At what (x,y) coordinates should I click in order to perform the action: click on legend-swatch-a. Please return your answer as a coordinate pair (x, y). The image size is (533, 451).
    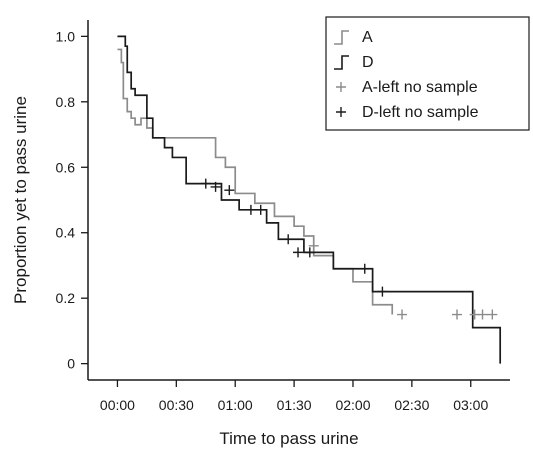
    Looking at the image, I should click on (341, 37).